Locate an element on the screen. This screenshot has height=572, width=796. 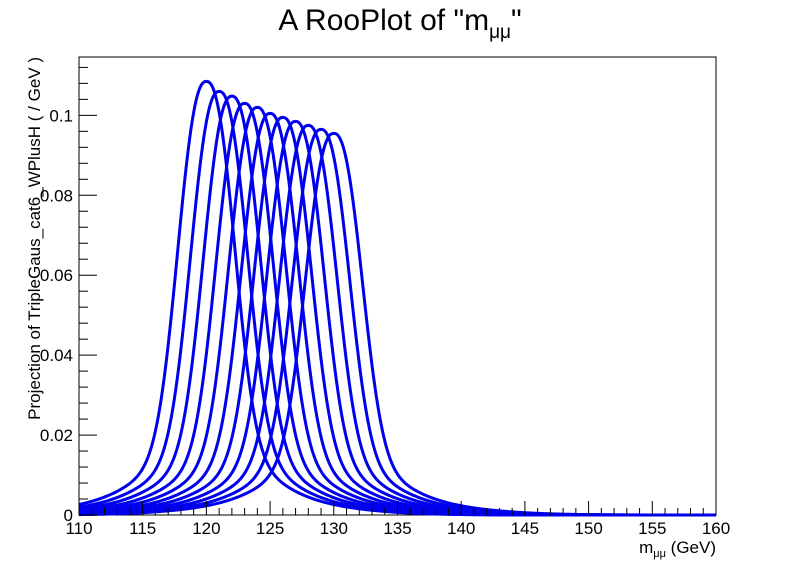
x-axis: 110 115 120 125 130 135 140 145 150 155 160 is located at coordinates (397, 519).